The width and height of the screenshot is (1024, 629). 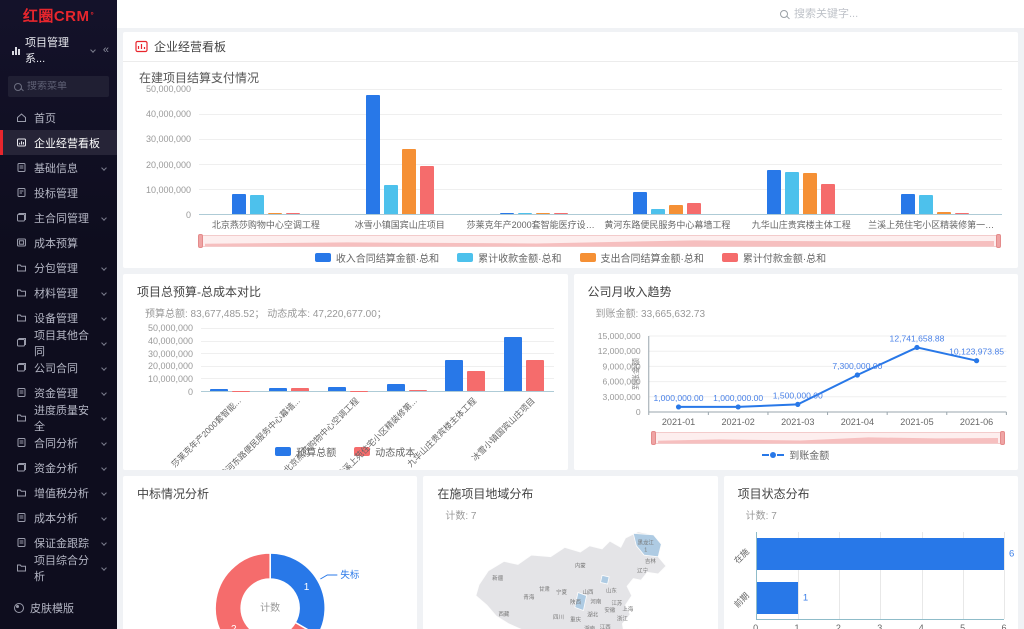 What do you see at coordinates (105, 50) in the screenshot?
I see `collapse-sidebar-button: «` at bounding box center [105, 50].